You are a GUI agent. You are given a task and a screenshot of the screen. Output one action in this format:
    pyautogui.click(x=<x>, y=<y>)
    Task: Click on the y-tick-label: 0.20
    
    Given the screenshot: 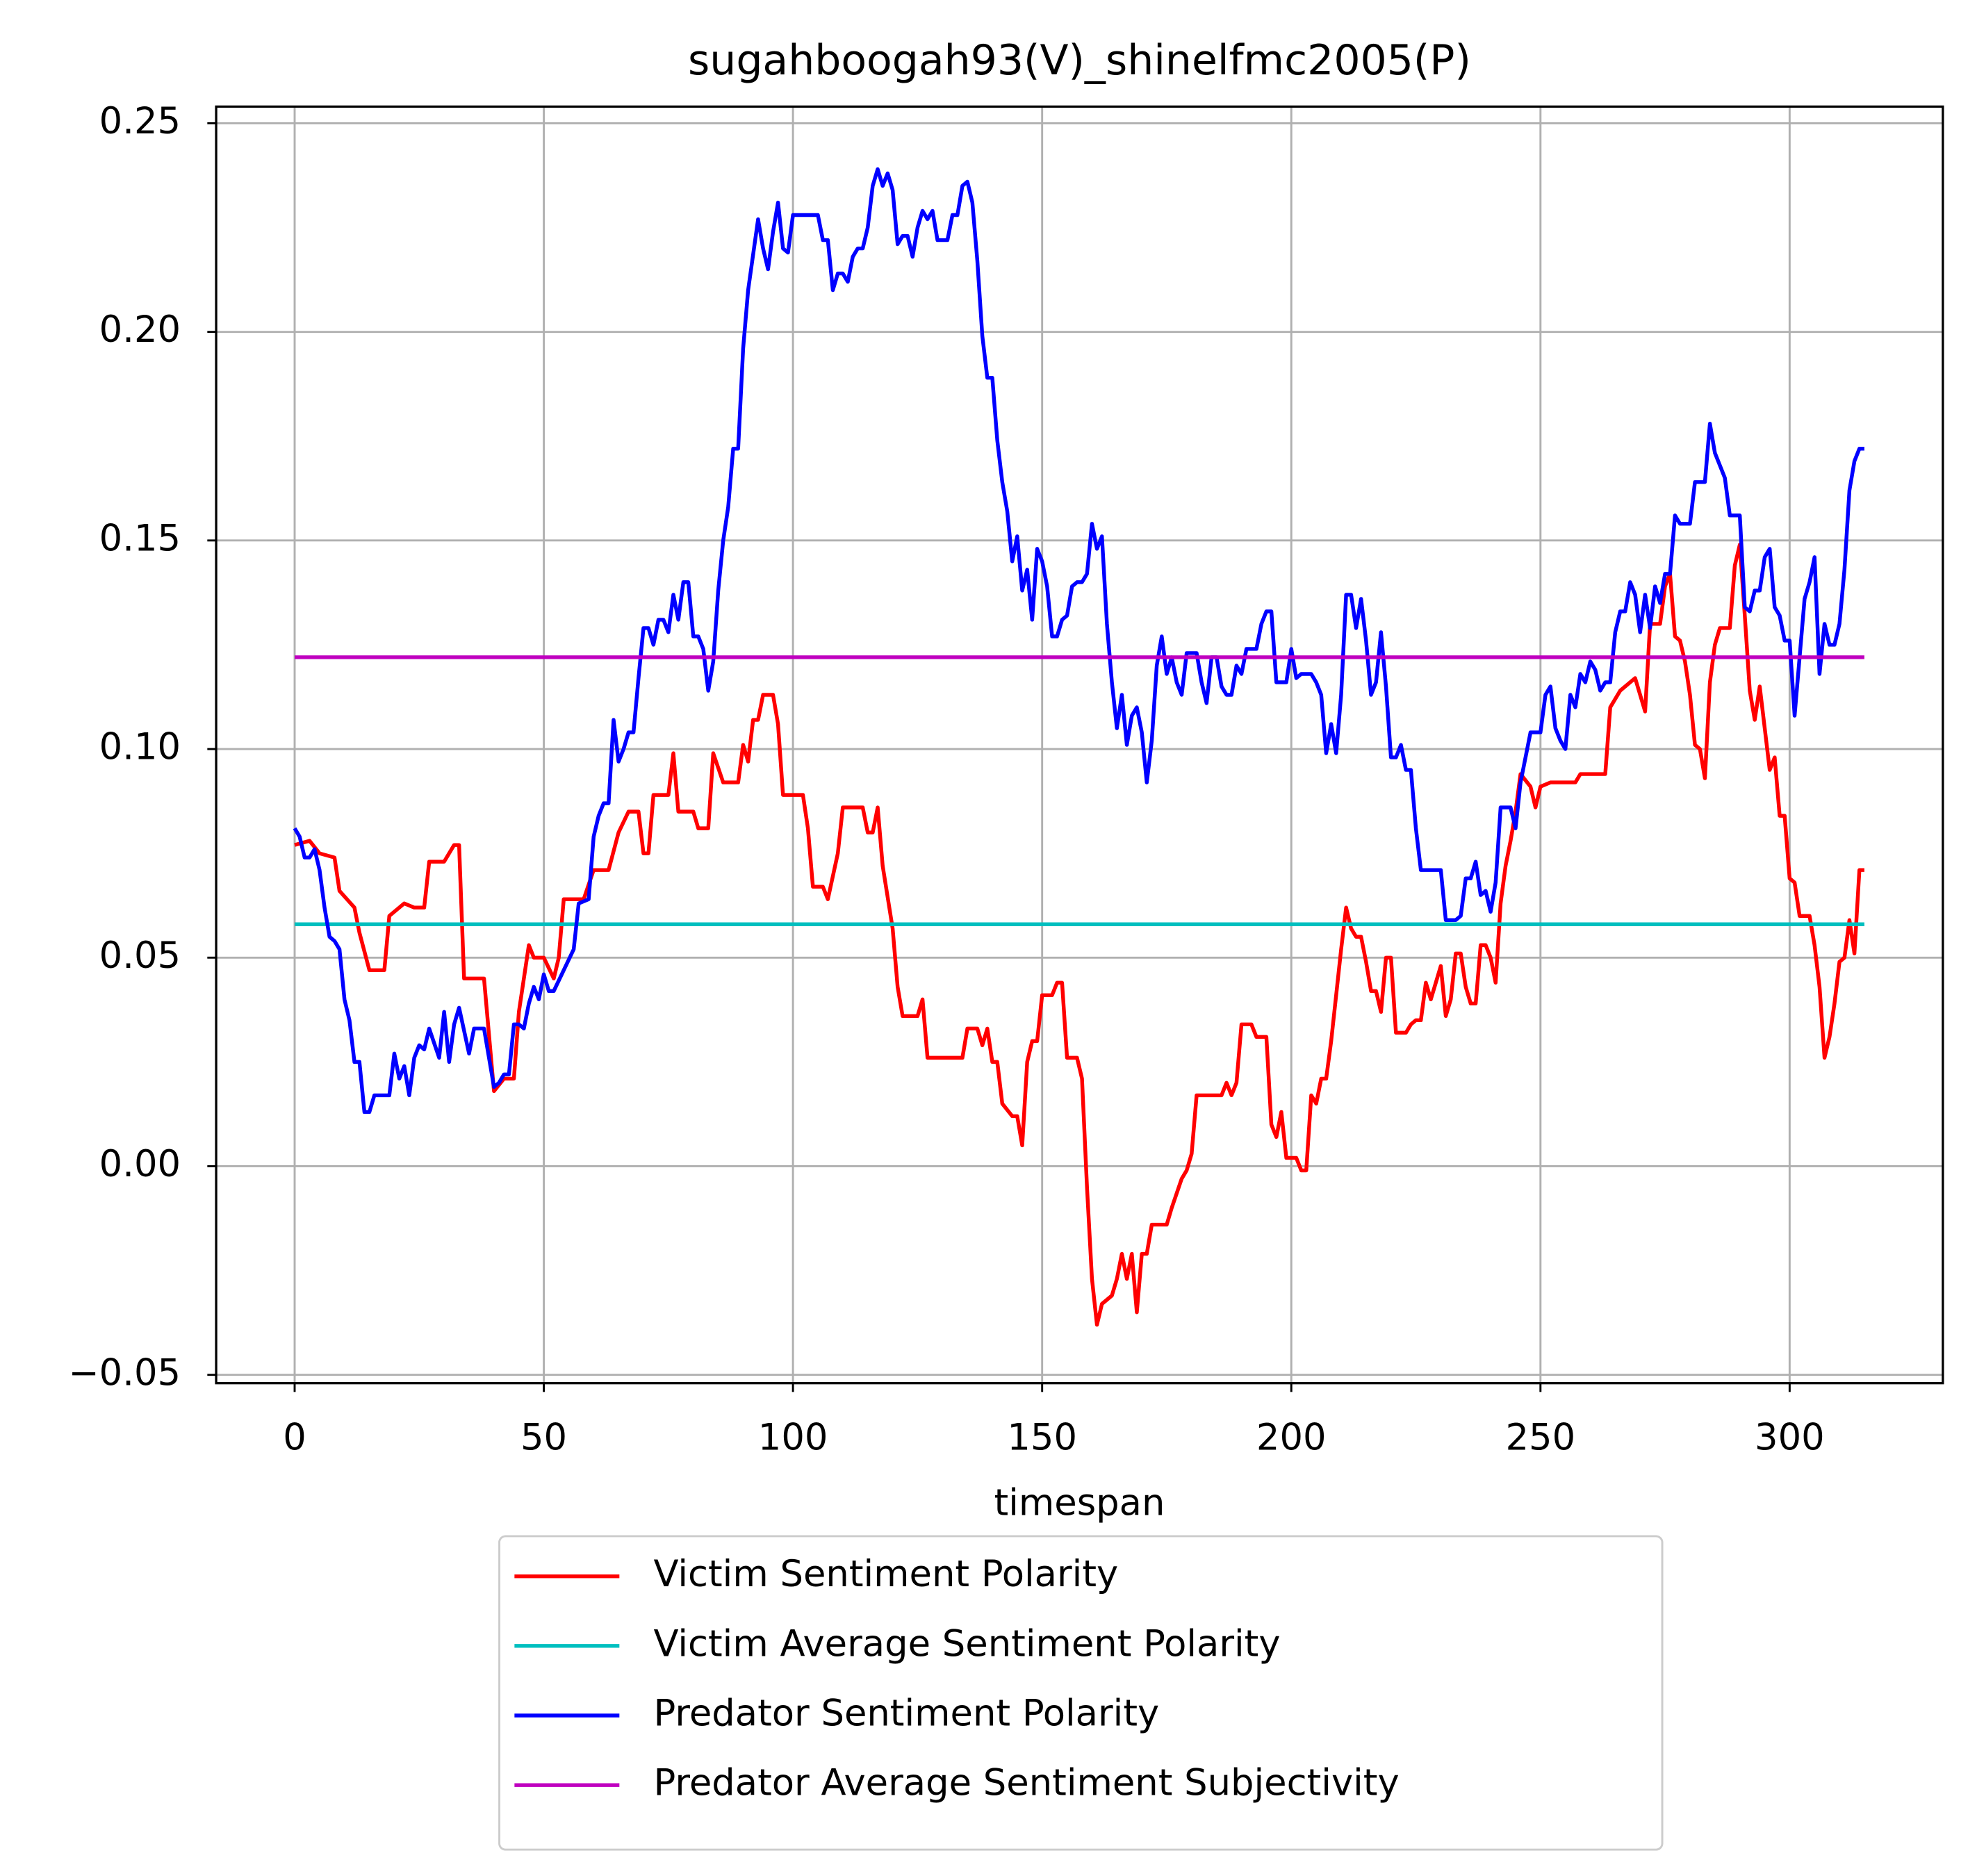 What is the action you would take?
    pyautogui.click(x=140, y=329)
    